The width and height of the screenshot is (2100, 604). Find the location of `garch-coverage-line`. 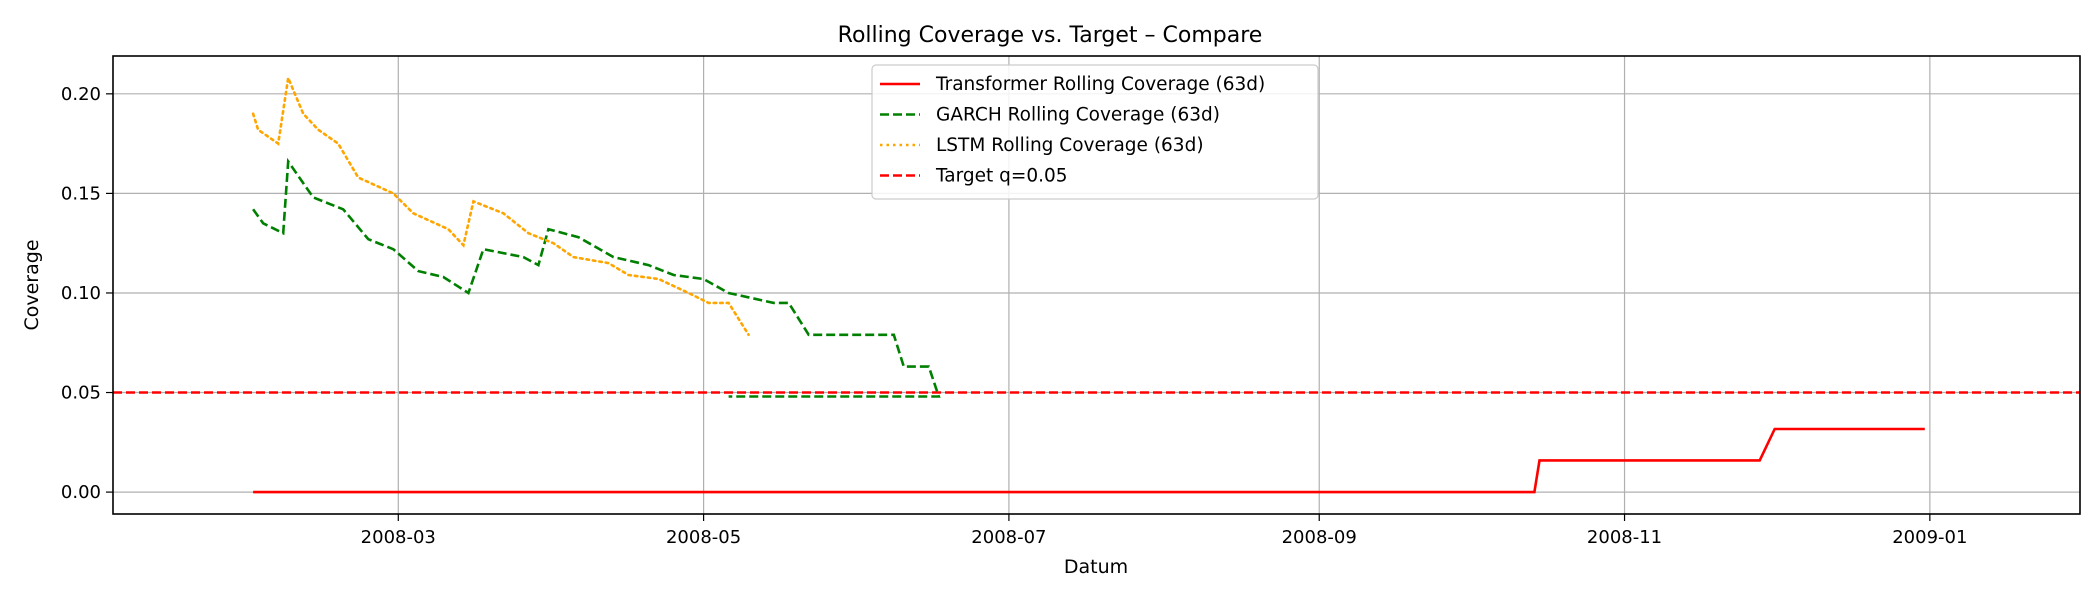

garch-coverage-line is located at coordinates (596, 277).